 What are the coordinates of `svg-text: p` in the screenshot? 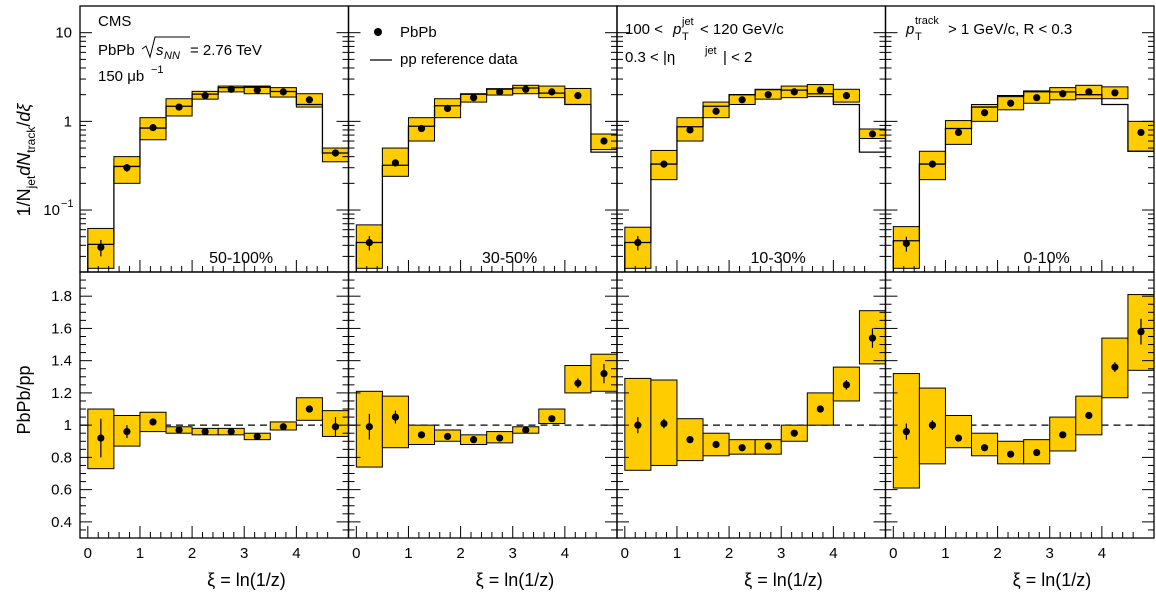 It's located at (909, 29).